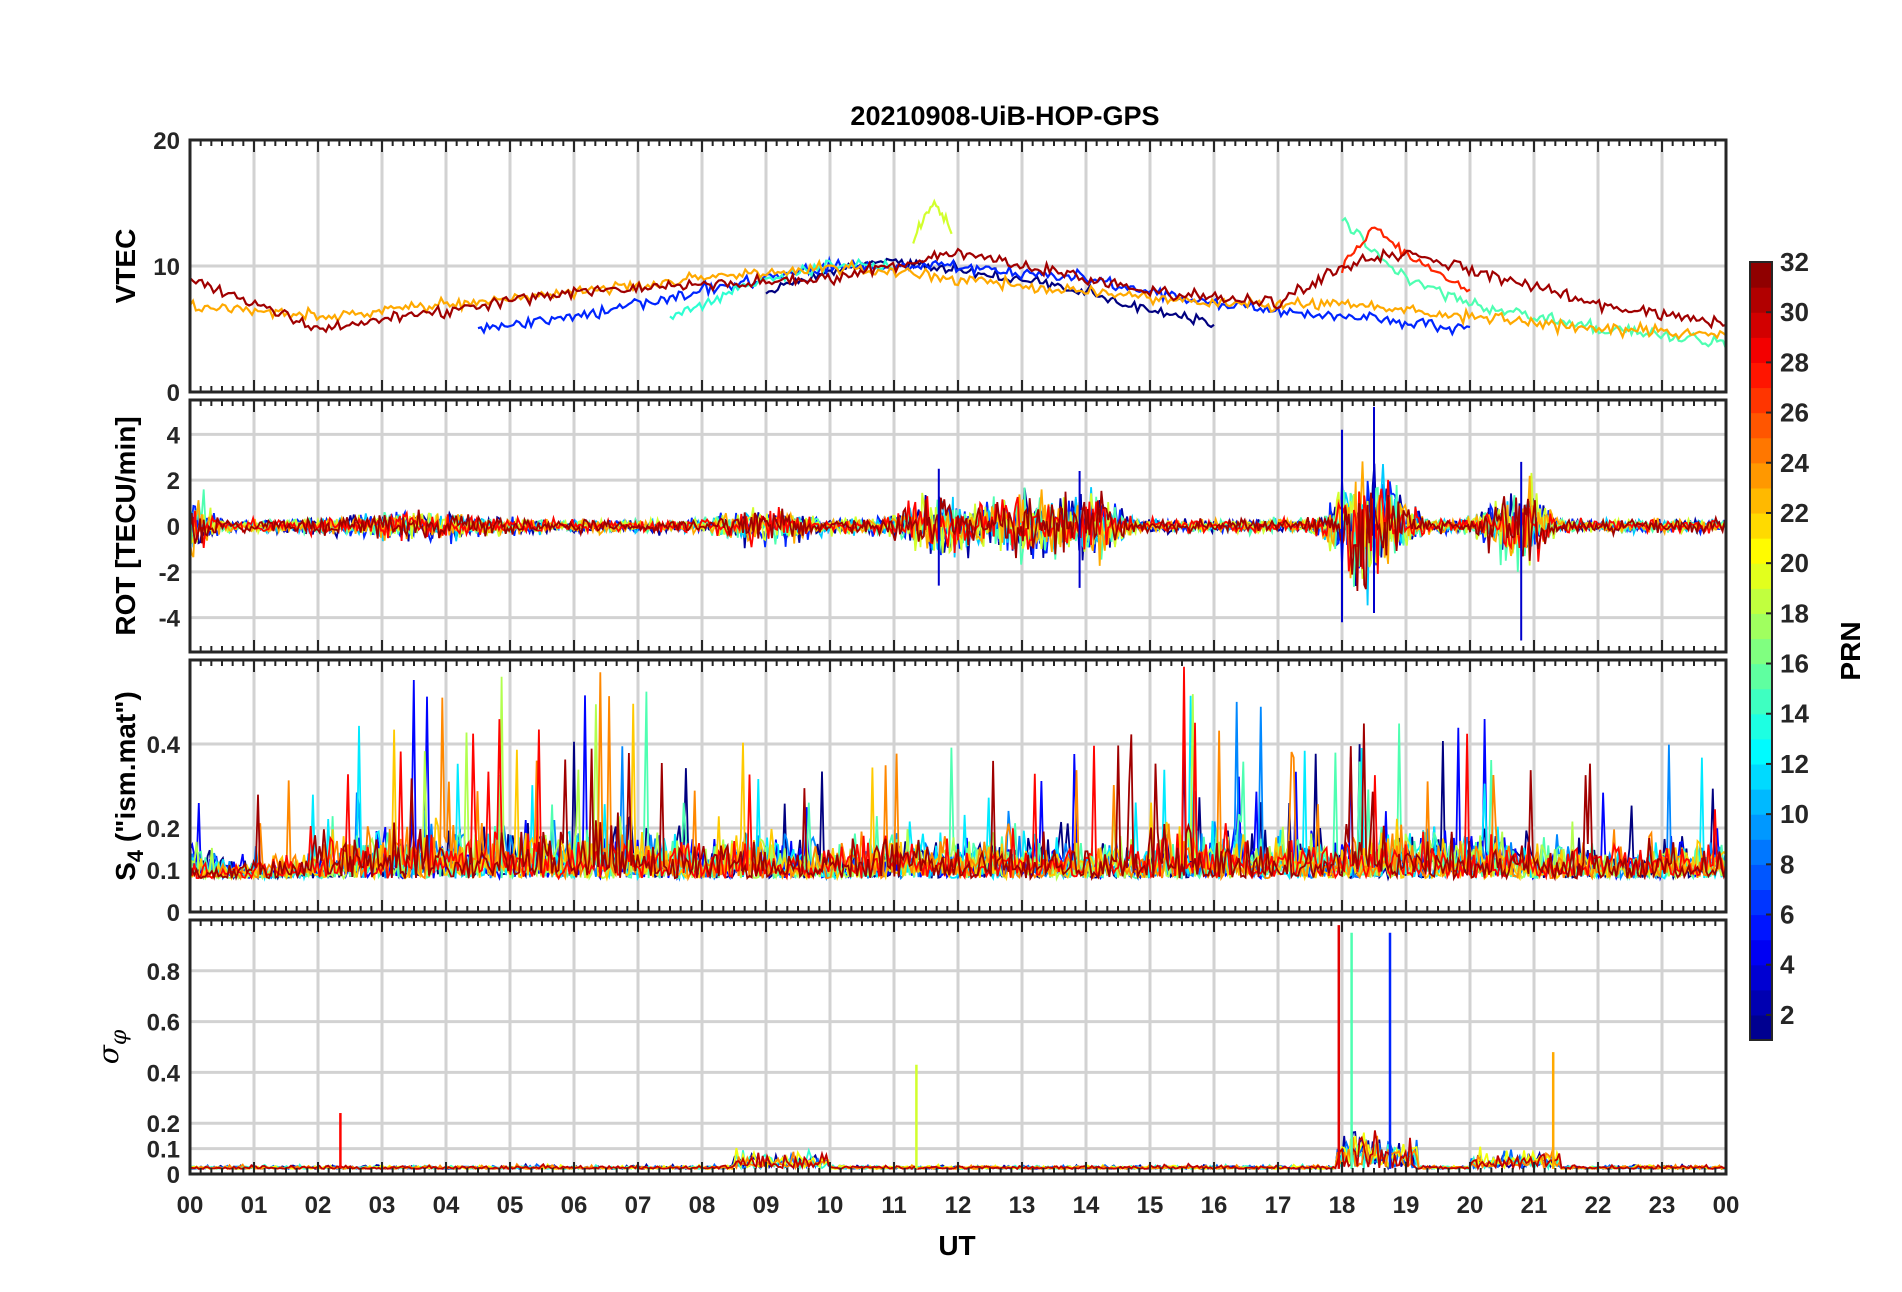 This screenshot has height=1292, width=1902. I want to click on x-tick-label: 18, so click(1342, 1205).